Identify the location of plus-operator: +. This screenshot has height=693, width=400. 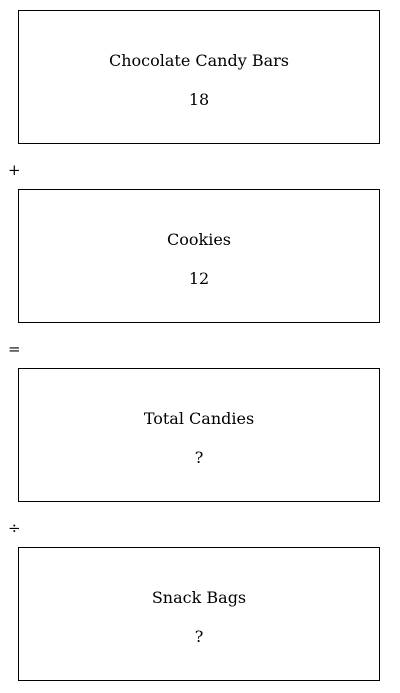
(14, 170).